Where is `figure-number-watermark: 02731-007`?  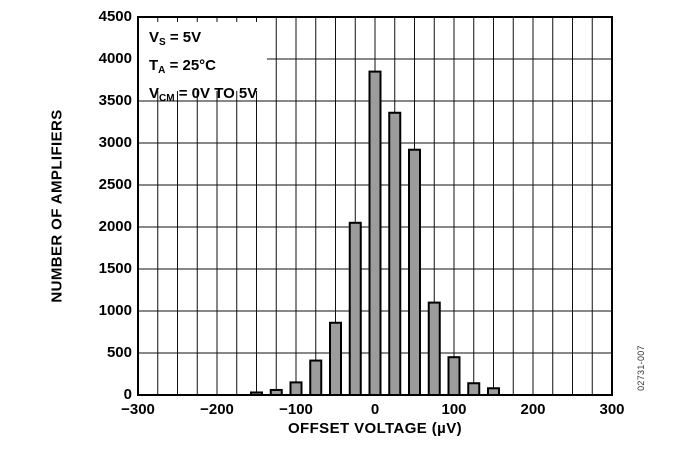
figure-number-watermark: 02731-007 is located at coordinates (641, 368).